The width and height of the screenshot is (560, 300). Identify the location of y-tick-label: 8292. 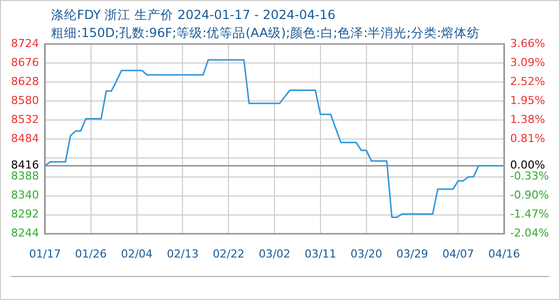
(24, 214).